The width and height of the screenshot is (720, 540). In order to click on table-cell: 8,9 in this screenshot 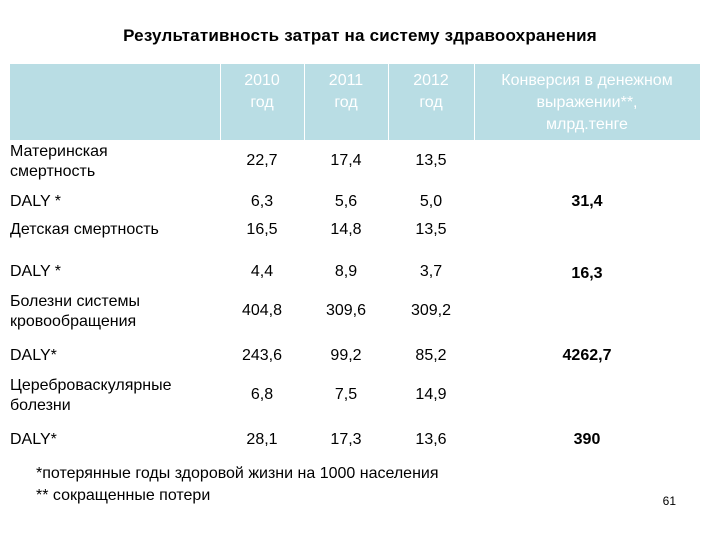, I will do `click(346, 271)`.